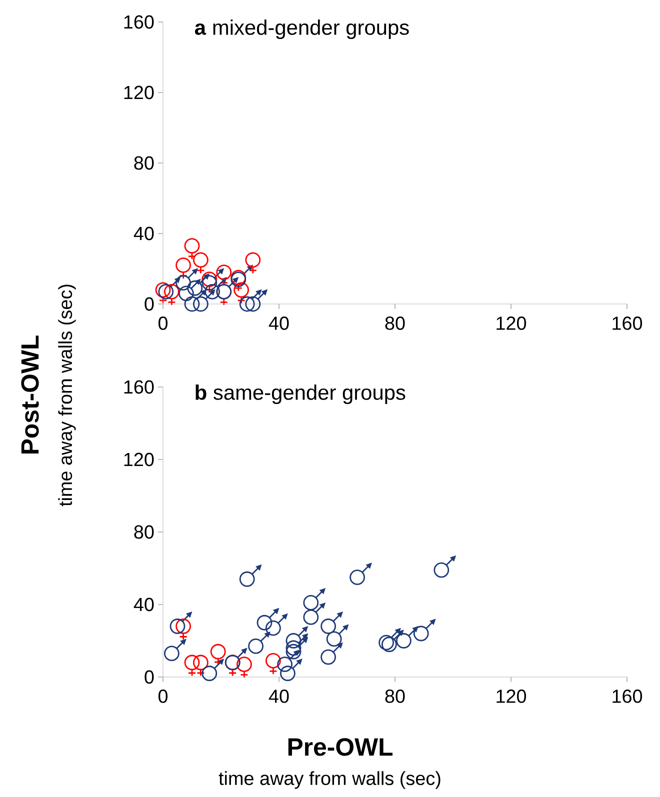 Image resolution: width=660 pixels, height=797 pixels. Describe the element at coordinates (301, 394) in the screenshot. I see `chart-title: b same-gender groups` at that location.